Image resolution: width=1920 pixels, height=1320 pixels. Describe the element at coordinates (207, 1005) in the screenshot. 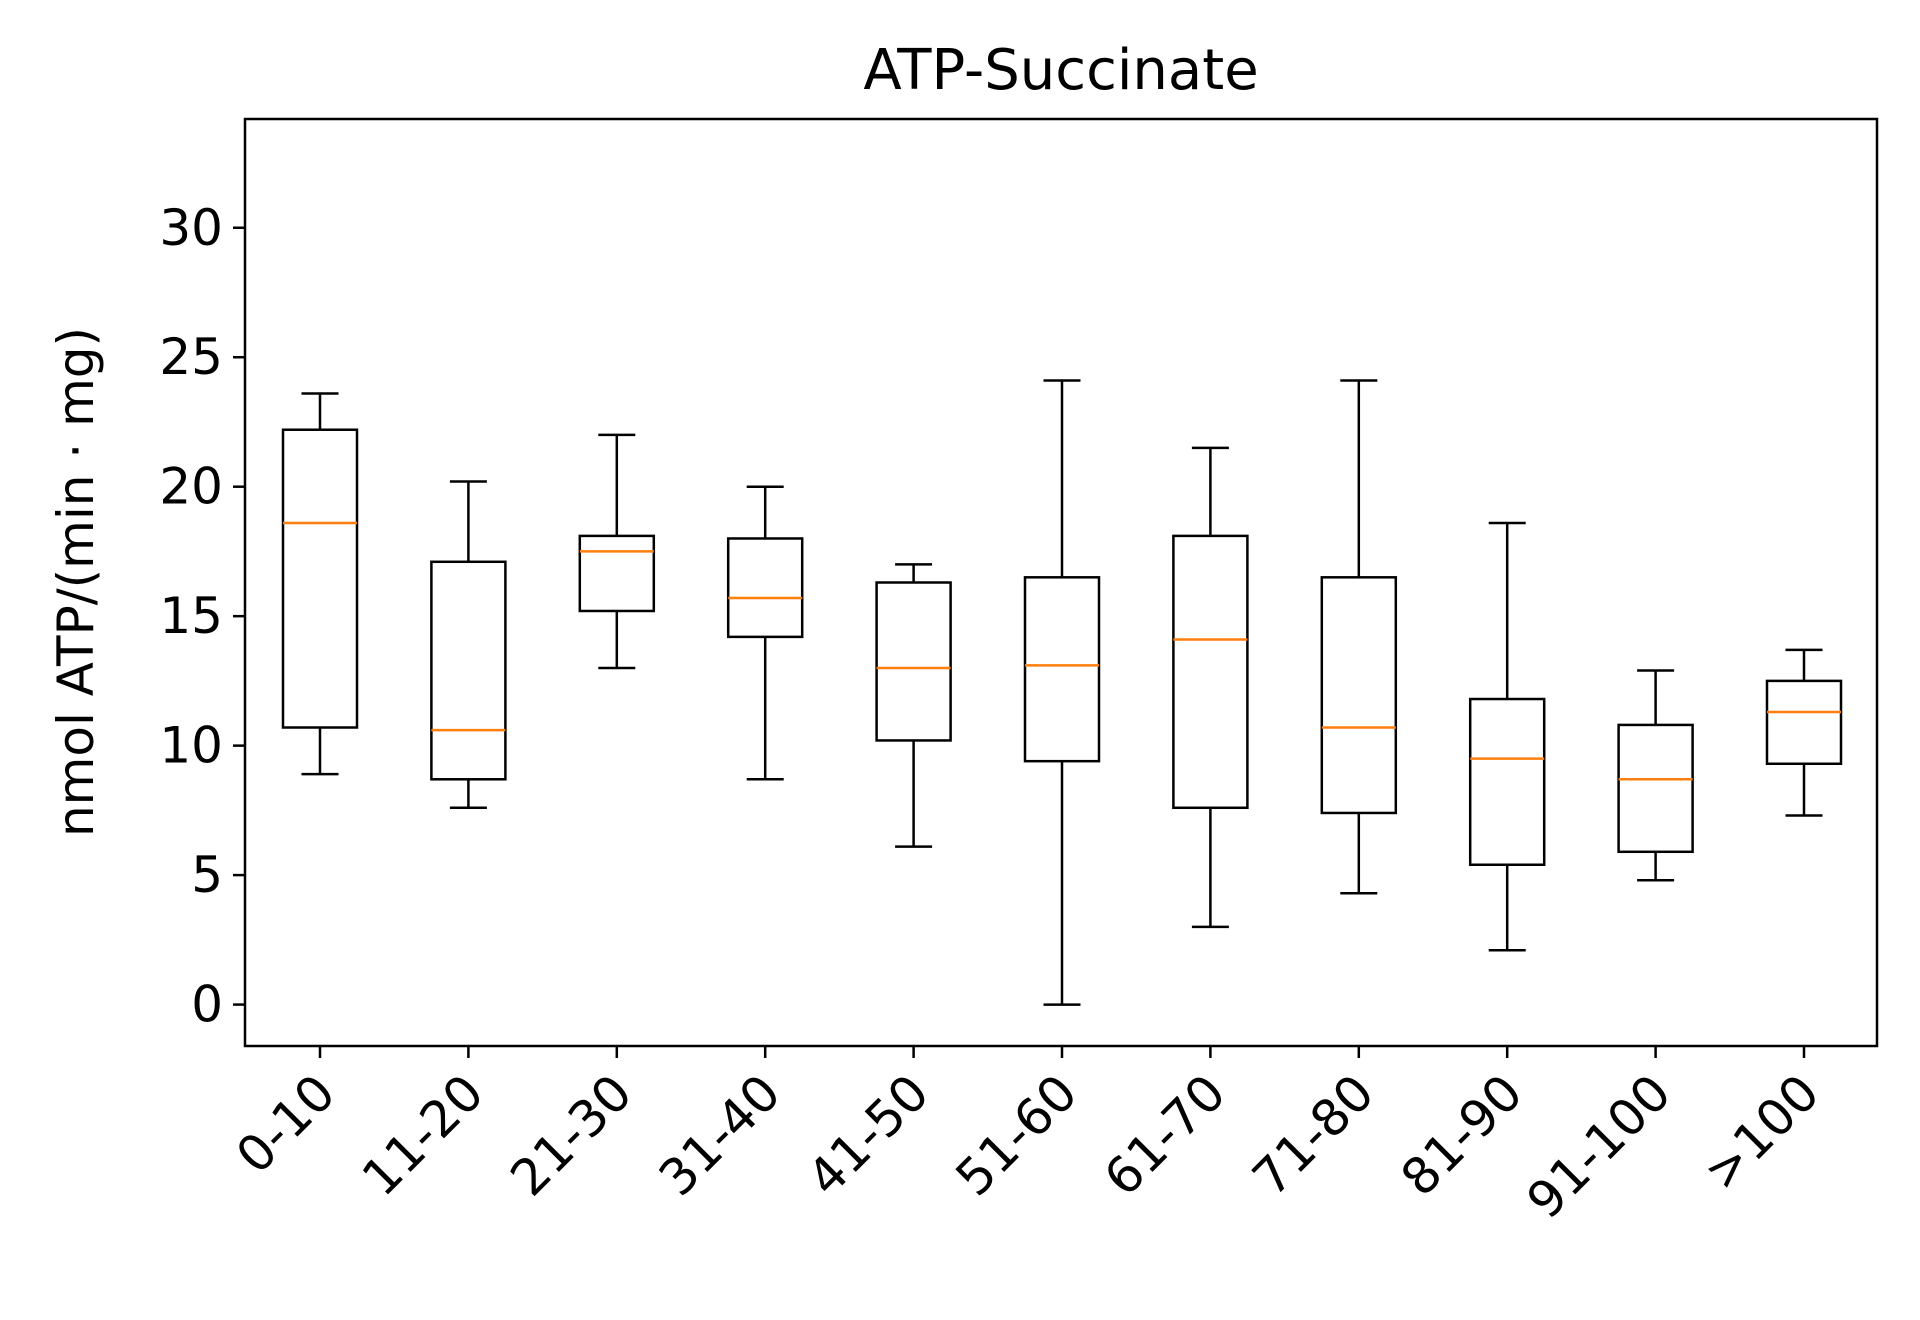

I see `y-tick-label: 0` at that location.